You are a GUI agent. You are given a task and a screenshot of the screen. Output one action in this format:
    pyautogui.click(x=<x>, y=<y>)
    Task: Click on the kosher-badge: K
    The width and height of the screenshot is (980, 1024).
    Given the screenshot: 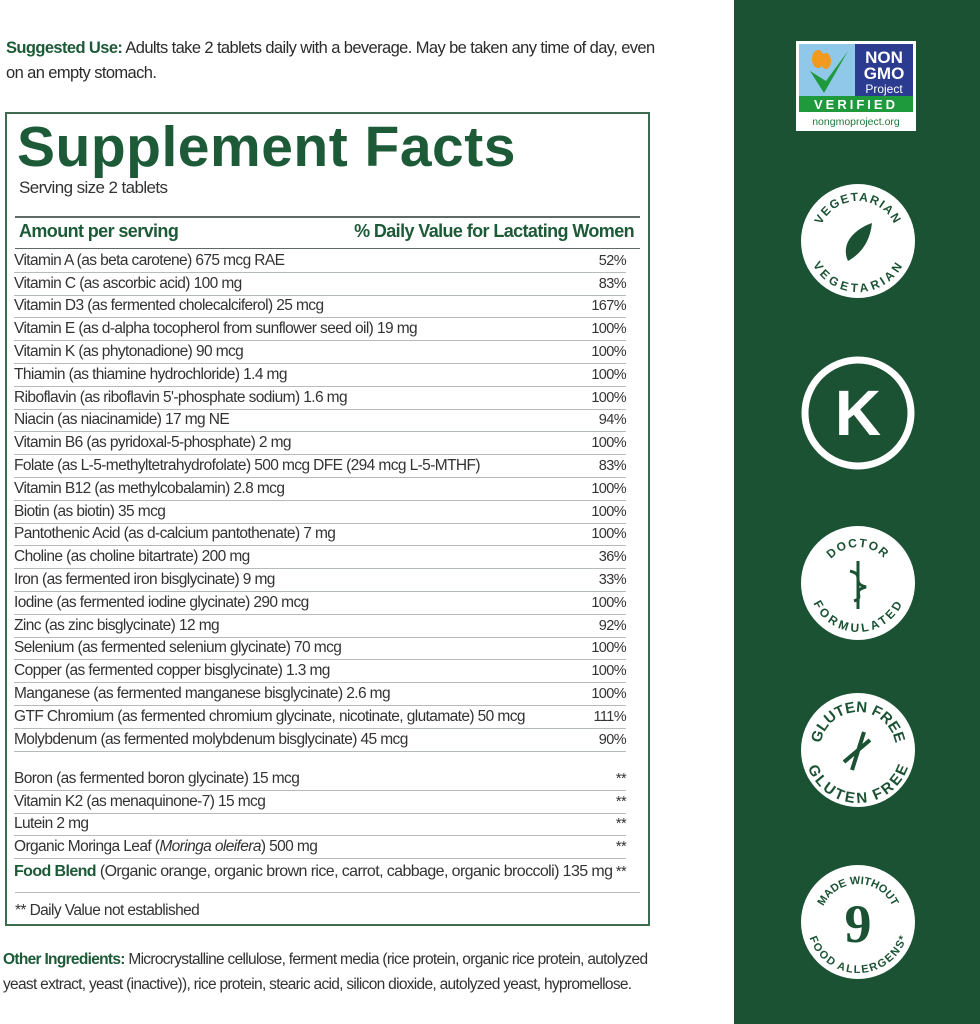 What is the action you would take?
    pyautogui.click(x=858, y=413)
    